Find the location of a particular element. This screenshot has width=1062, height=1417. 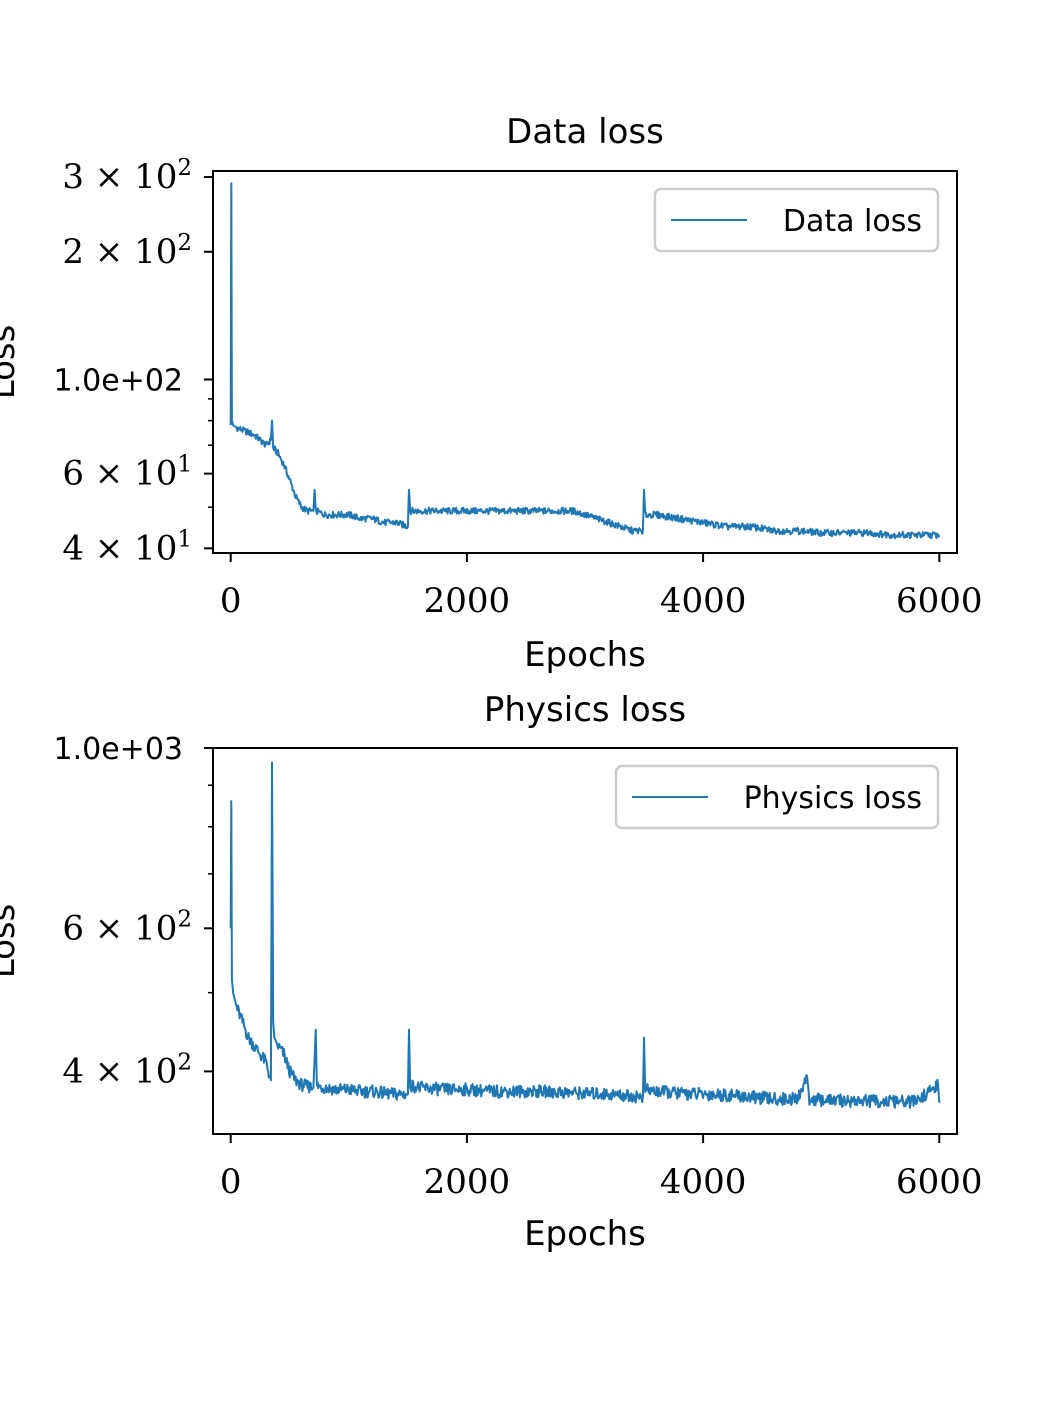

y-tick-label: 6 × 101 is located at coordinates (127, 473).